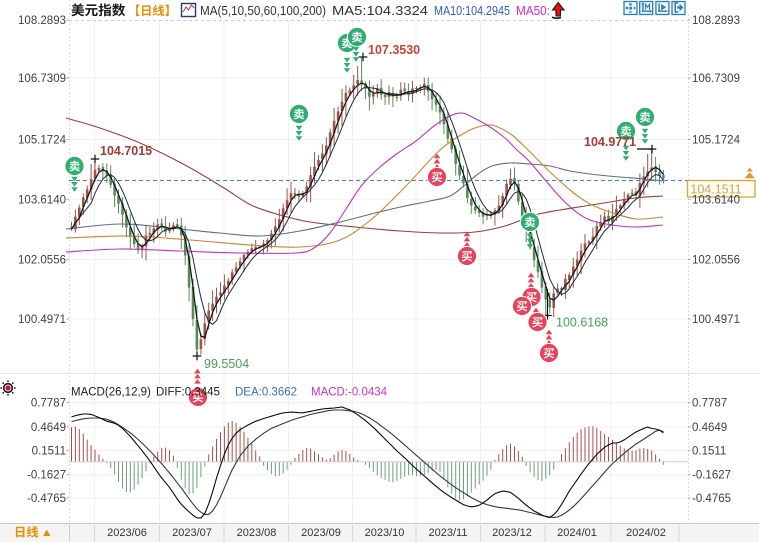  Describe the element at coordinates (111, 393) in the screenshot. I see `svg-text: MACD(26,12,9)` at that location.